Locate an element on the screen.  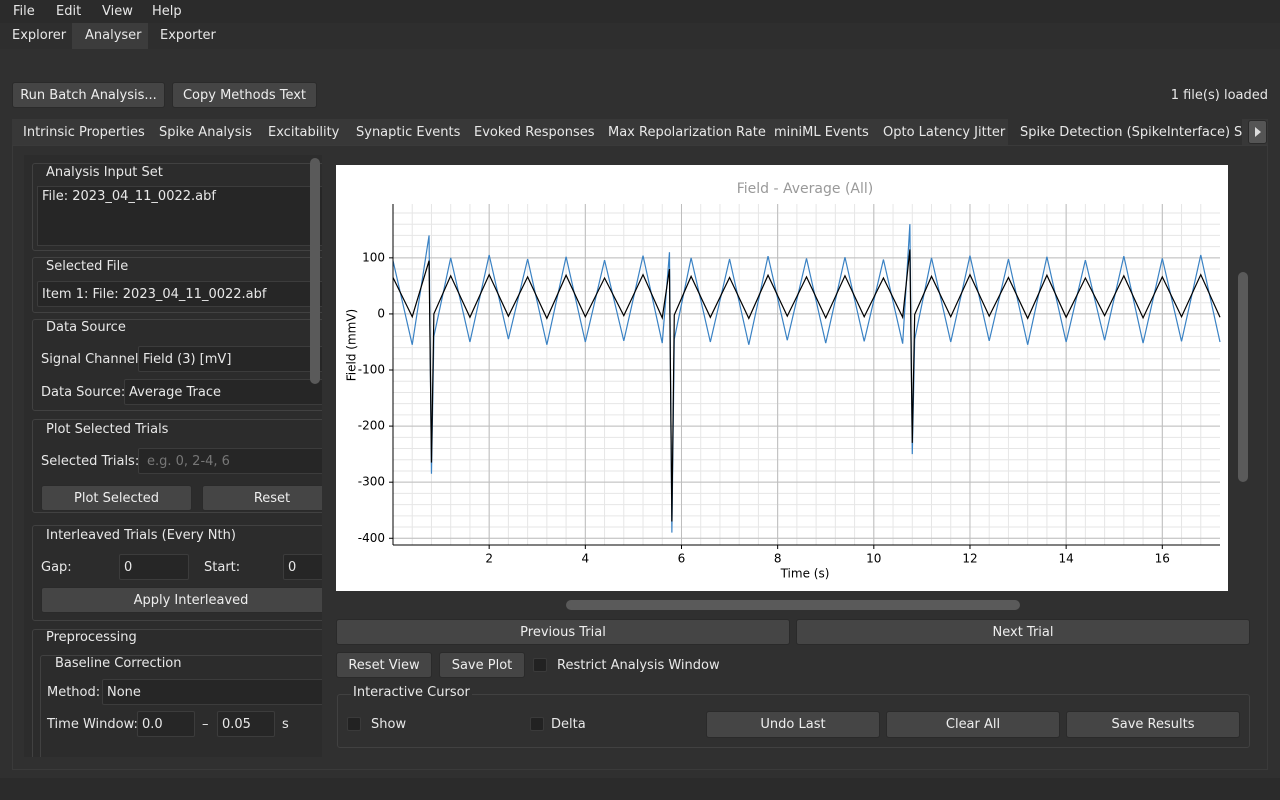
plot-h-scrollbar is located at coordinates (793, 605).